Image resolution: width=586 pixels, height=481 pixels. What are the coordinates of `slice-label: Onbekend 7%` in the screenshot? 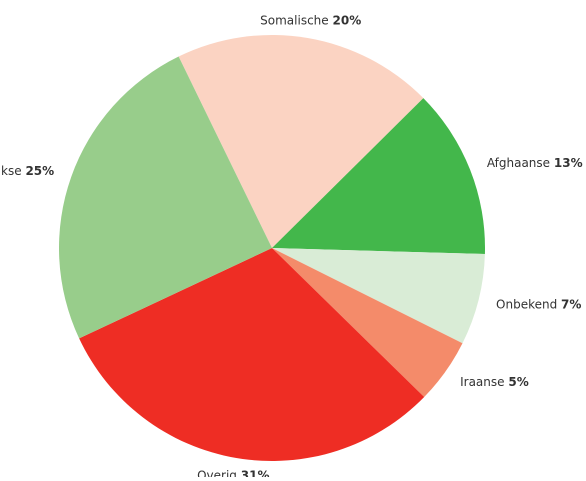 It's located at (538, 304).